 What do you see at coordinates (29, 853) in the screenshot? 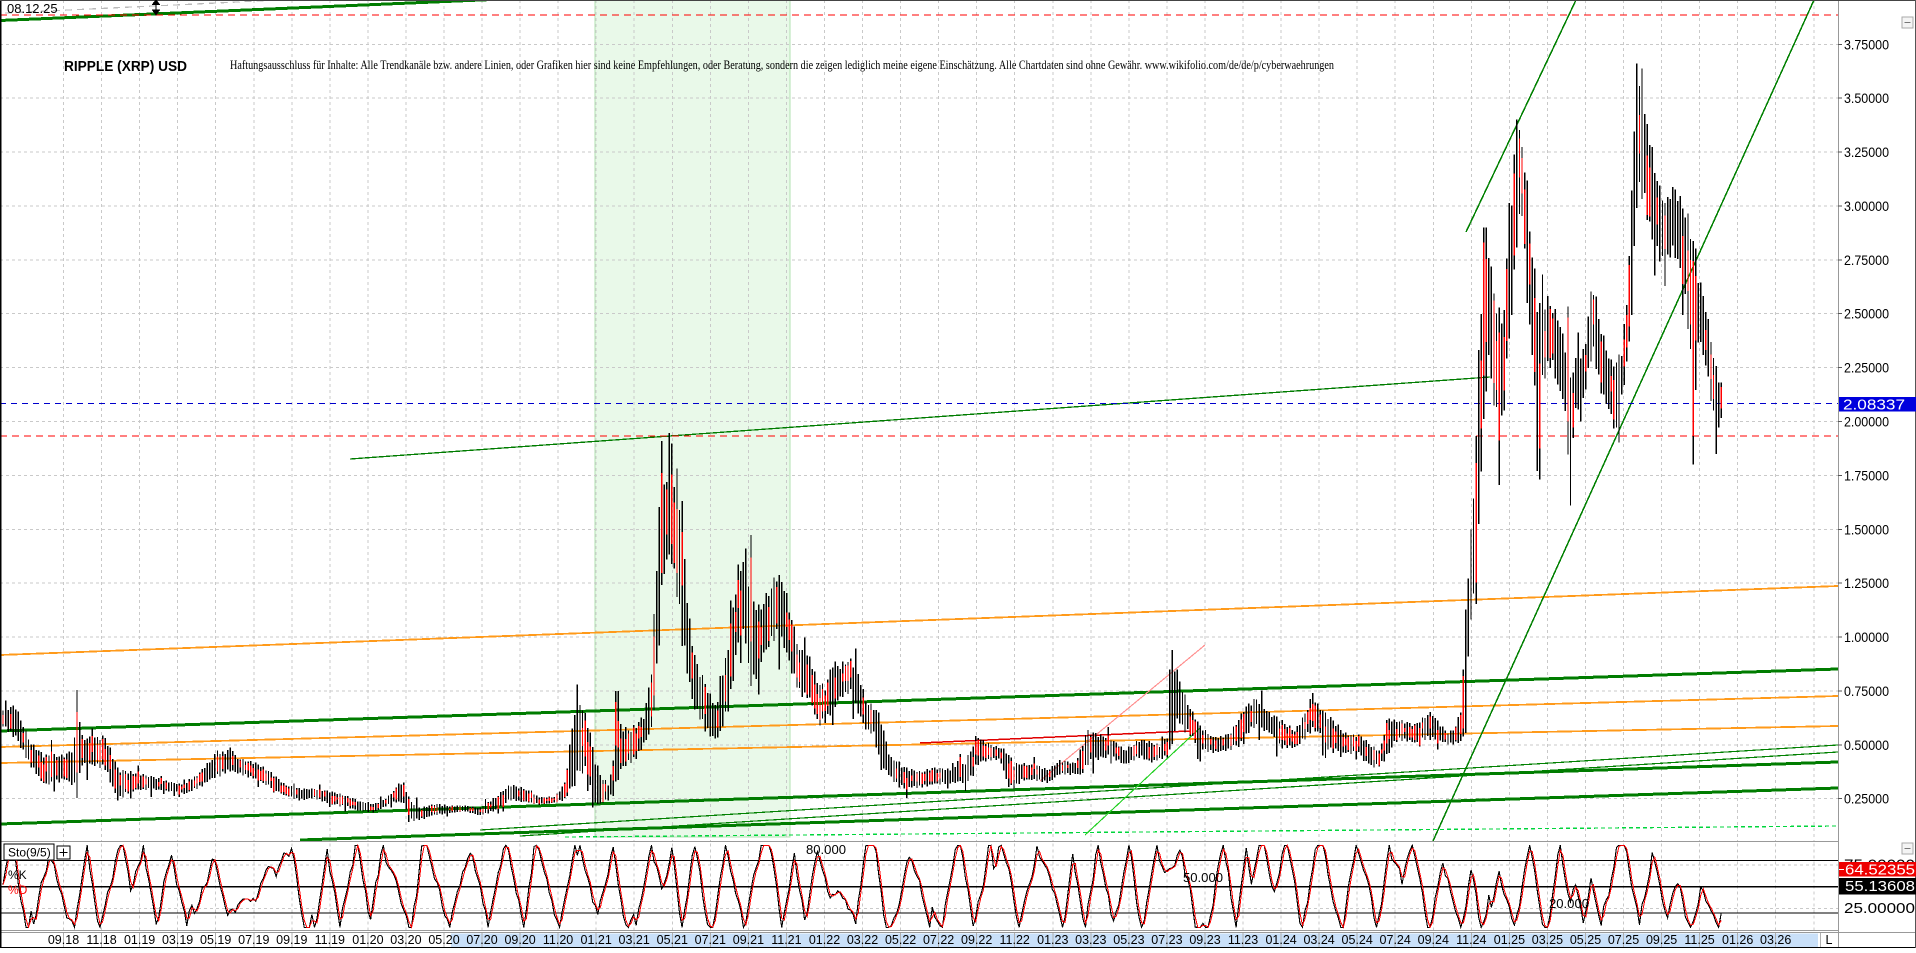
I see `svg-text: Sto(9/5)` at bounding box center [29, 853].